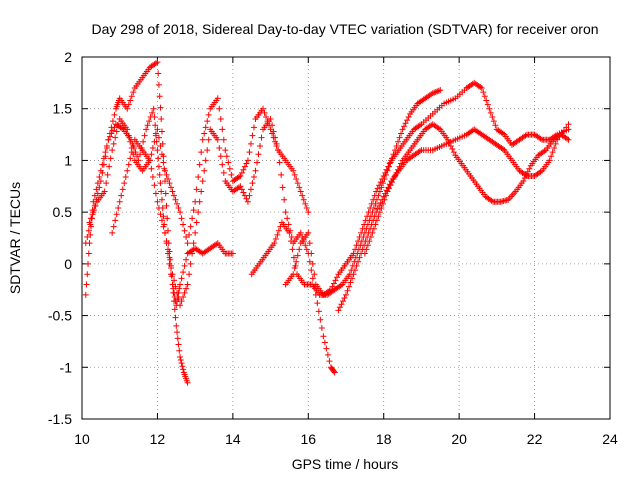  Describe the element at coordinates (535, 439) in the screenshot. I see `x-tick-label: 22` at that location.